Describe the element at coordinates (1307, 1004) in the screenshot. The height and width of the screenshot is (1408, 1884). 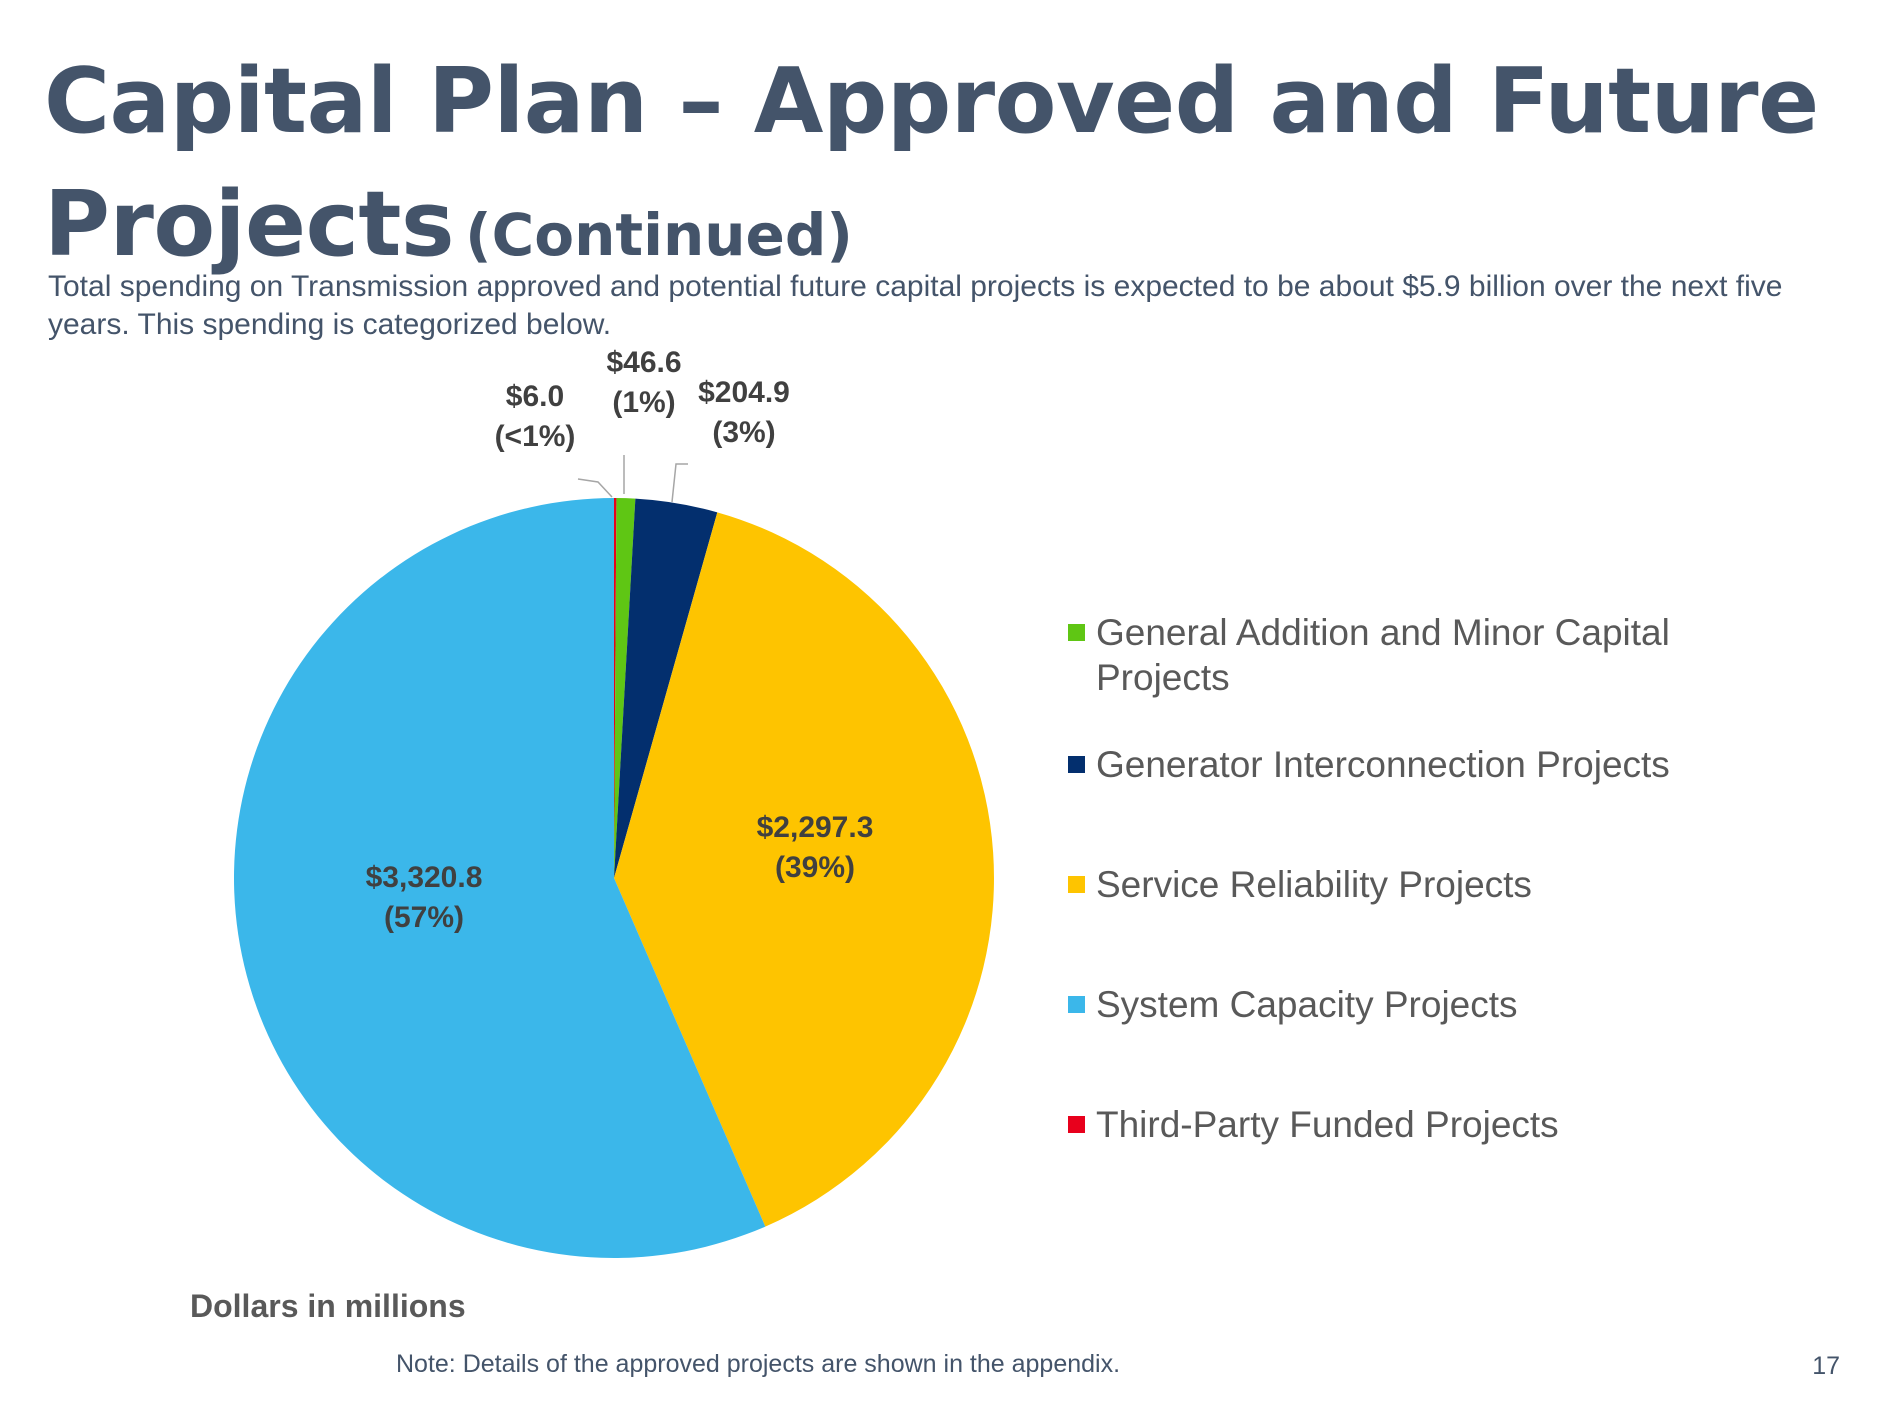
I see `legend-label: System Capacity Projects` at that location.